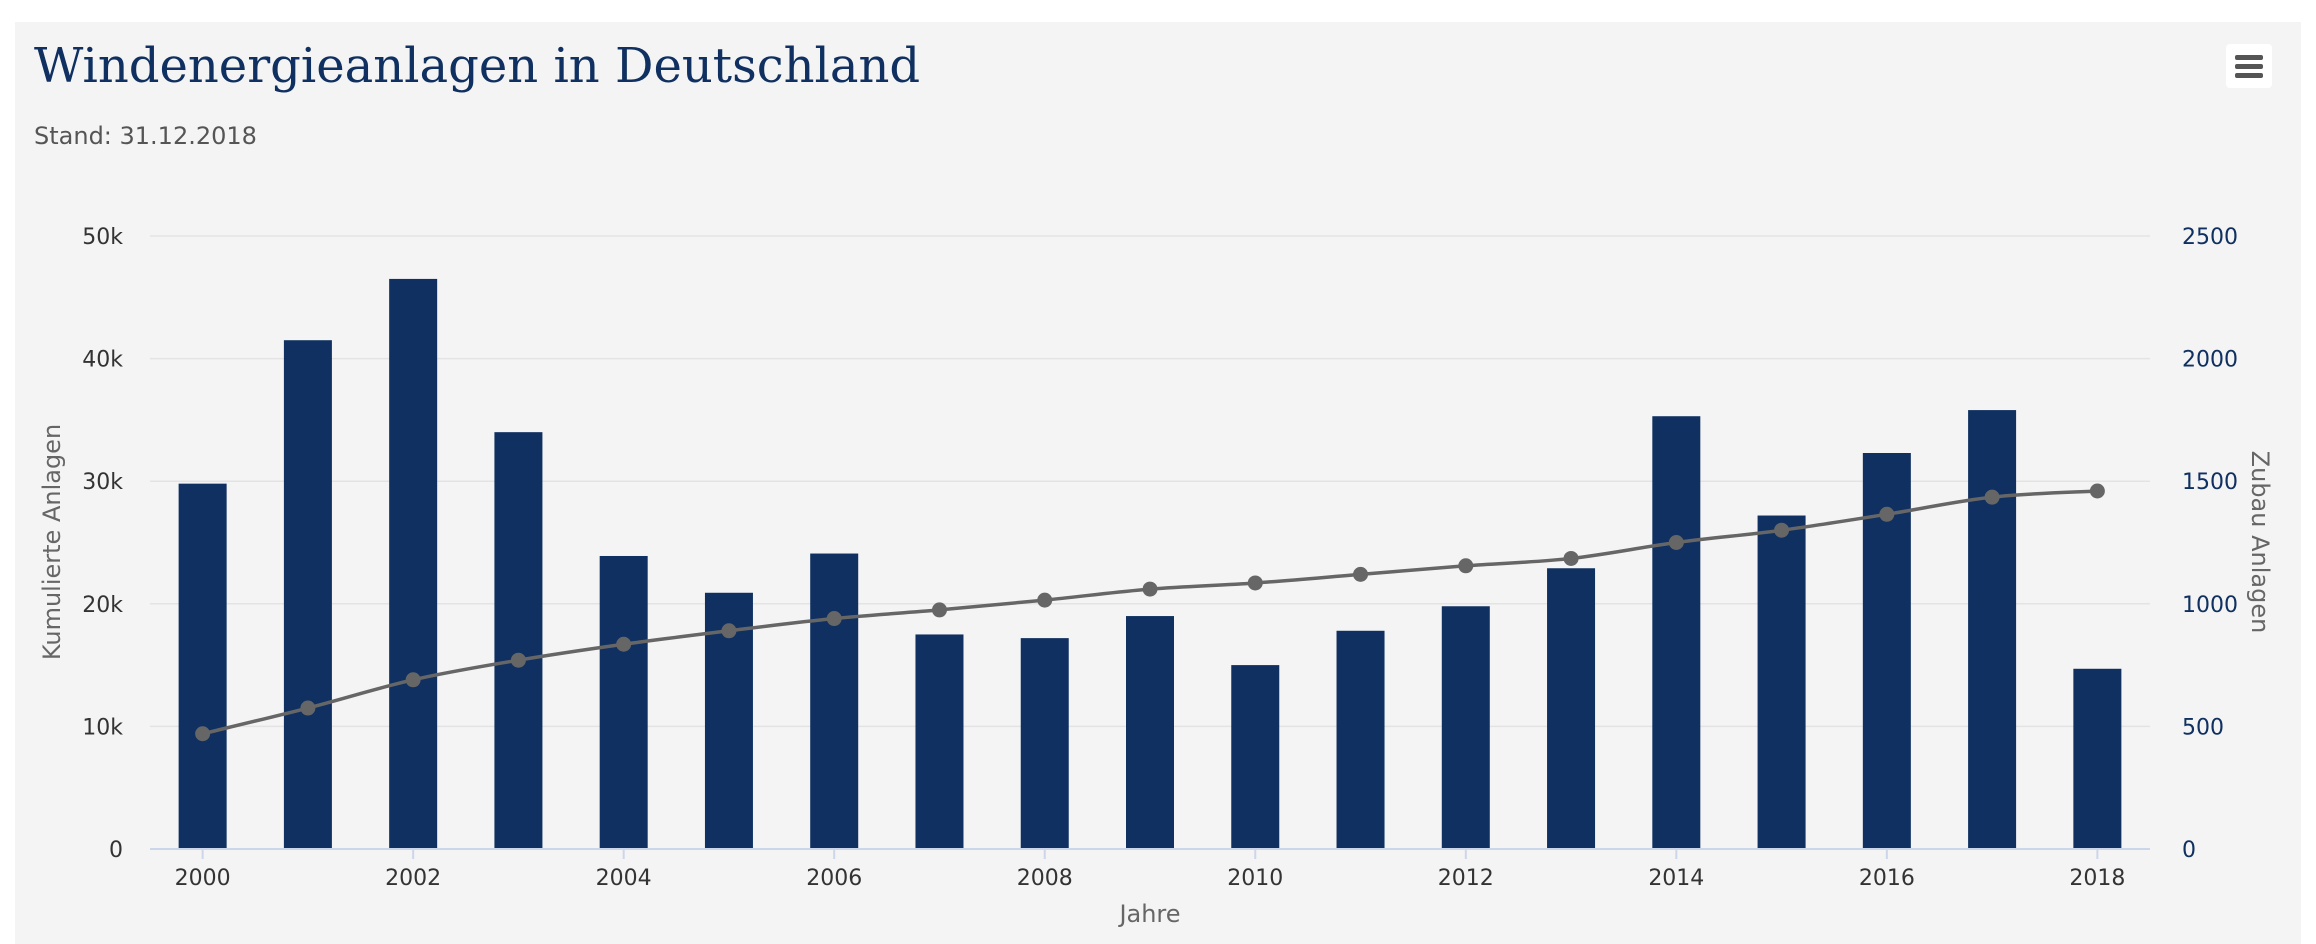 Image resolution: width=2316 pixels, height=944 pixels. What do you see at coordinates (307, 594) in the screenshot?
I see `bar-2001` at bounding box center [307, 594].